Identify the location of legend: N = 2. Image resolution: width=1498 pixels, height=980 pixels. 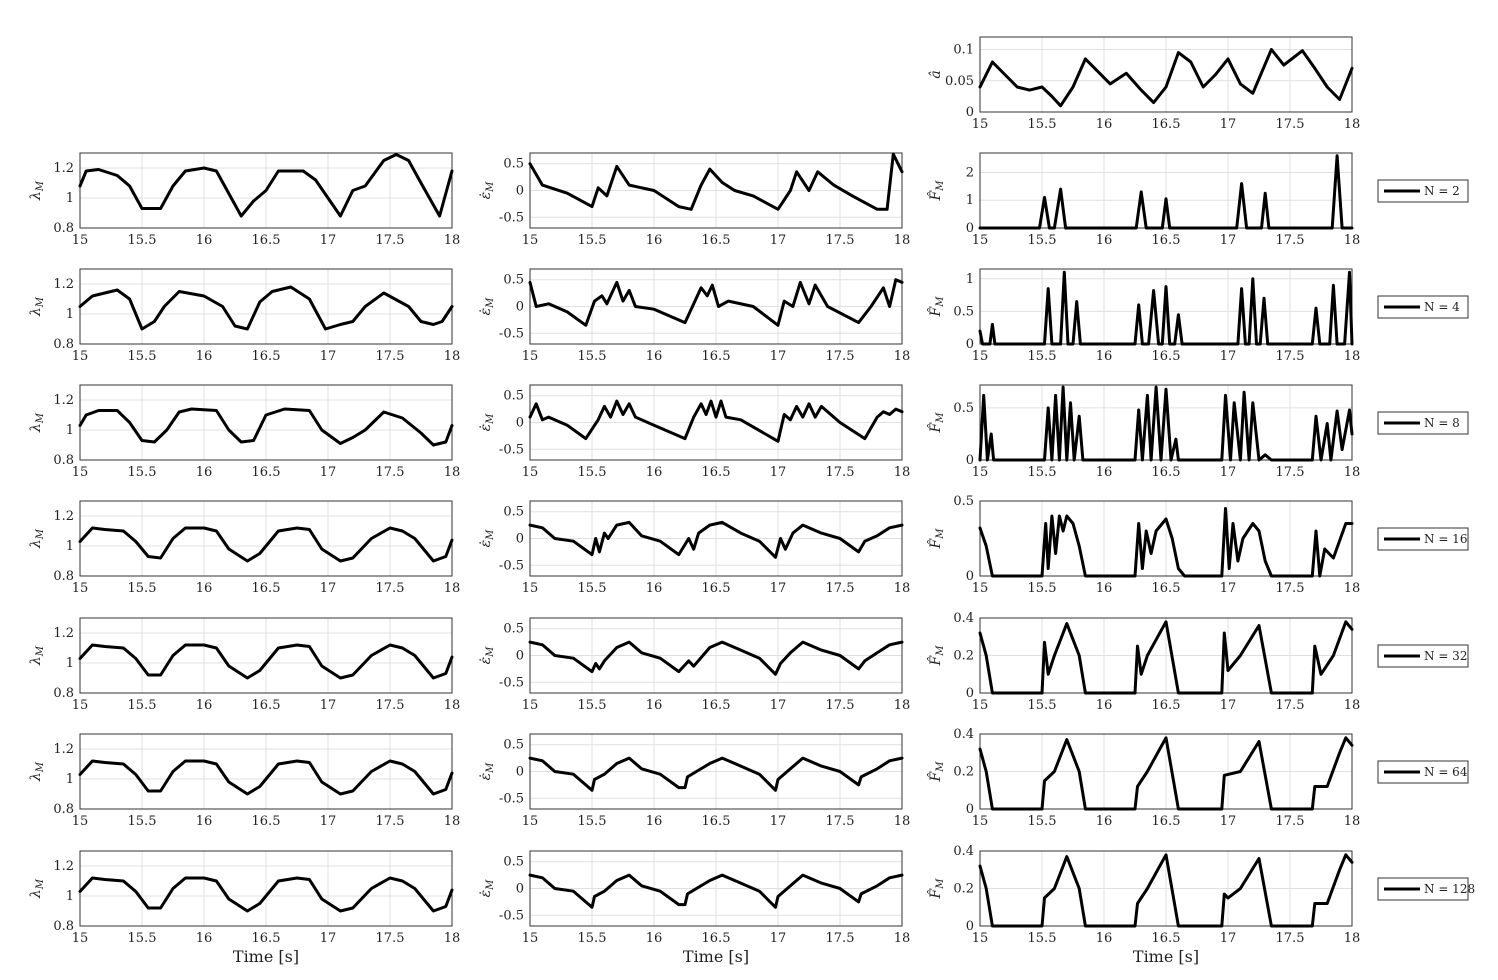
(1423, 191).